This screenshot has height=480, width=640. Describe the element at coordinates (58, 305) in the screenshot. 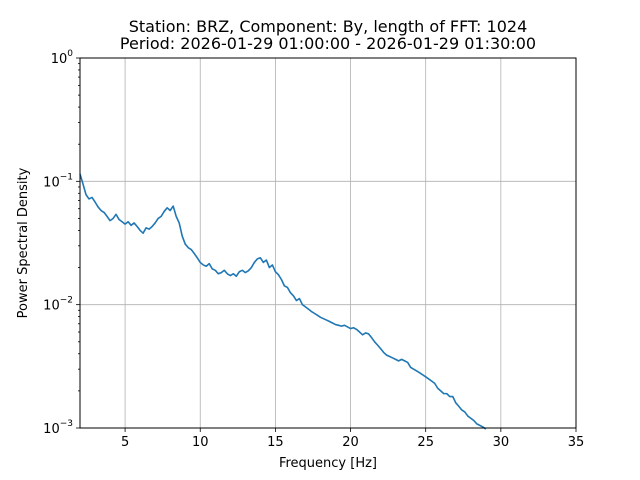

I see `y-tick-label: 10⁻²` at that location.